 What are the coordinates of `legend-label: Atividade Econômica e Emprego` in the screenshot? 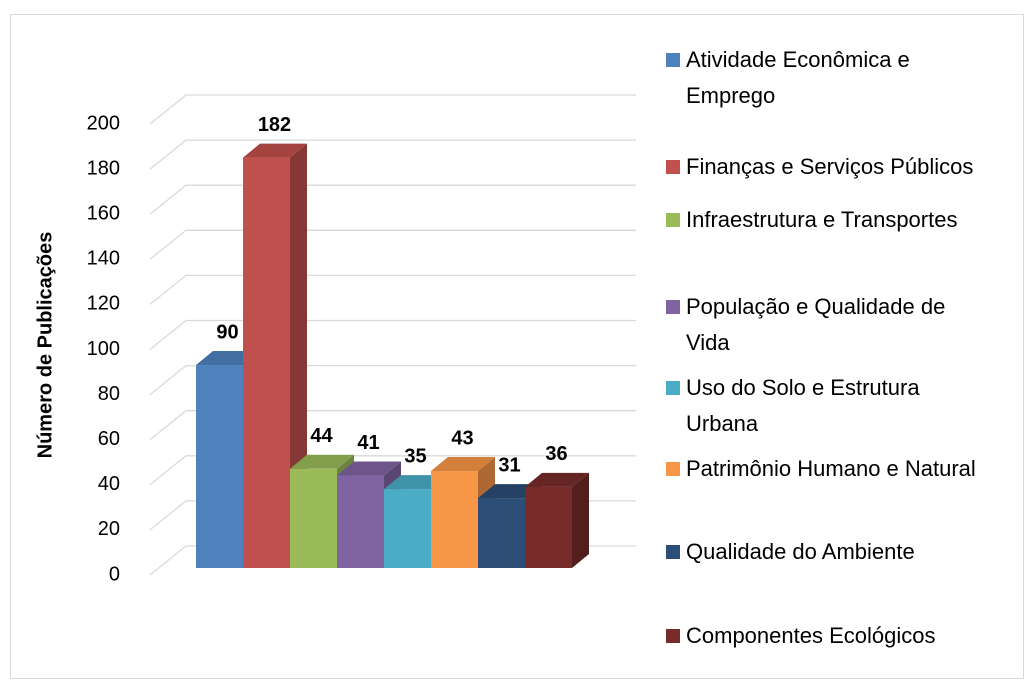 It's located at (798, 77).